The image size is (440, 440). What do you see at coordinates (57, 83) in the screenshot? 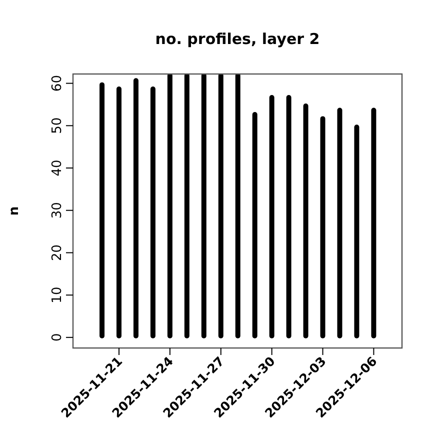
I see `y-tick-label: 60` at bounding box center [57, 83].